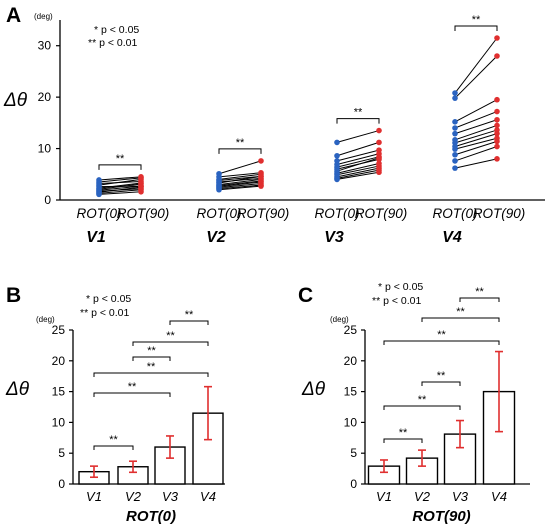  Describe the element at coordinates (13, 15) in the screenshot. I see `panel-a-label: A` at that location.